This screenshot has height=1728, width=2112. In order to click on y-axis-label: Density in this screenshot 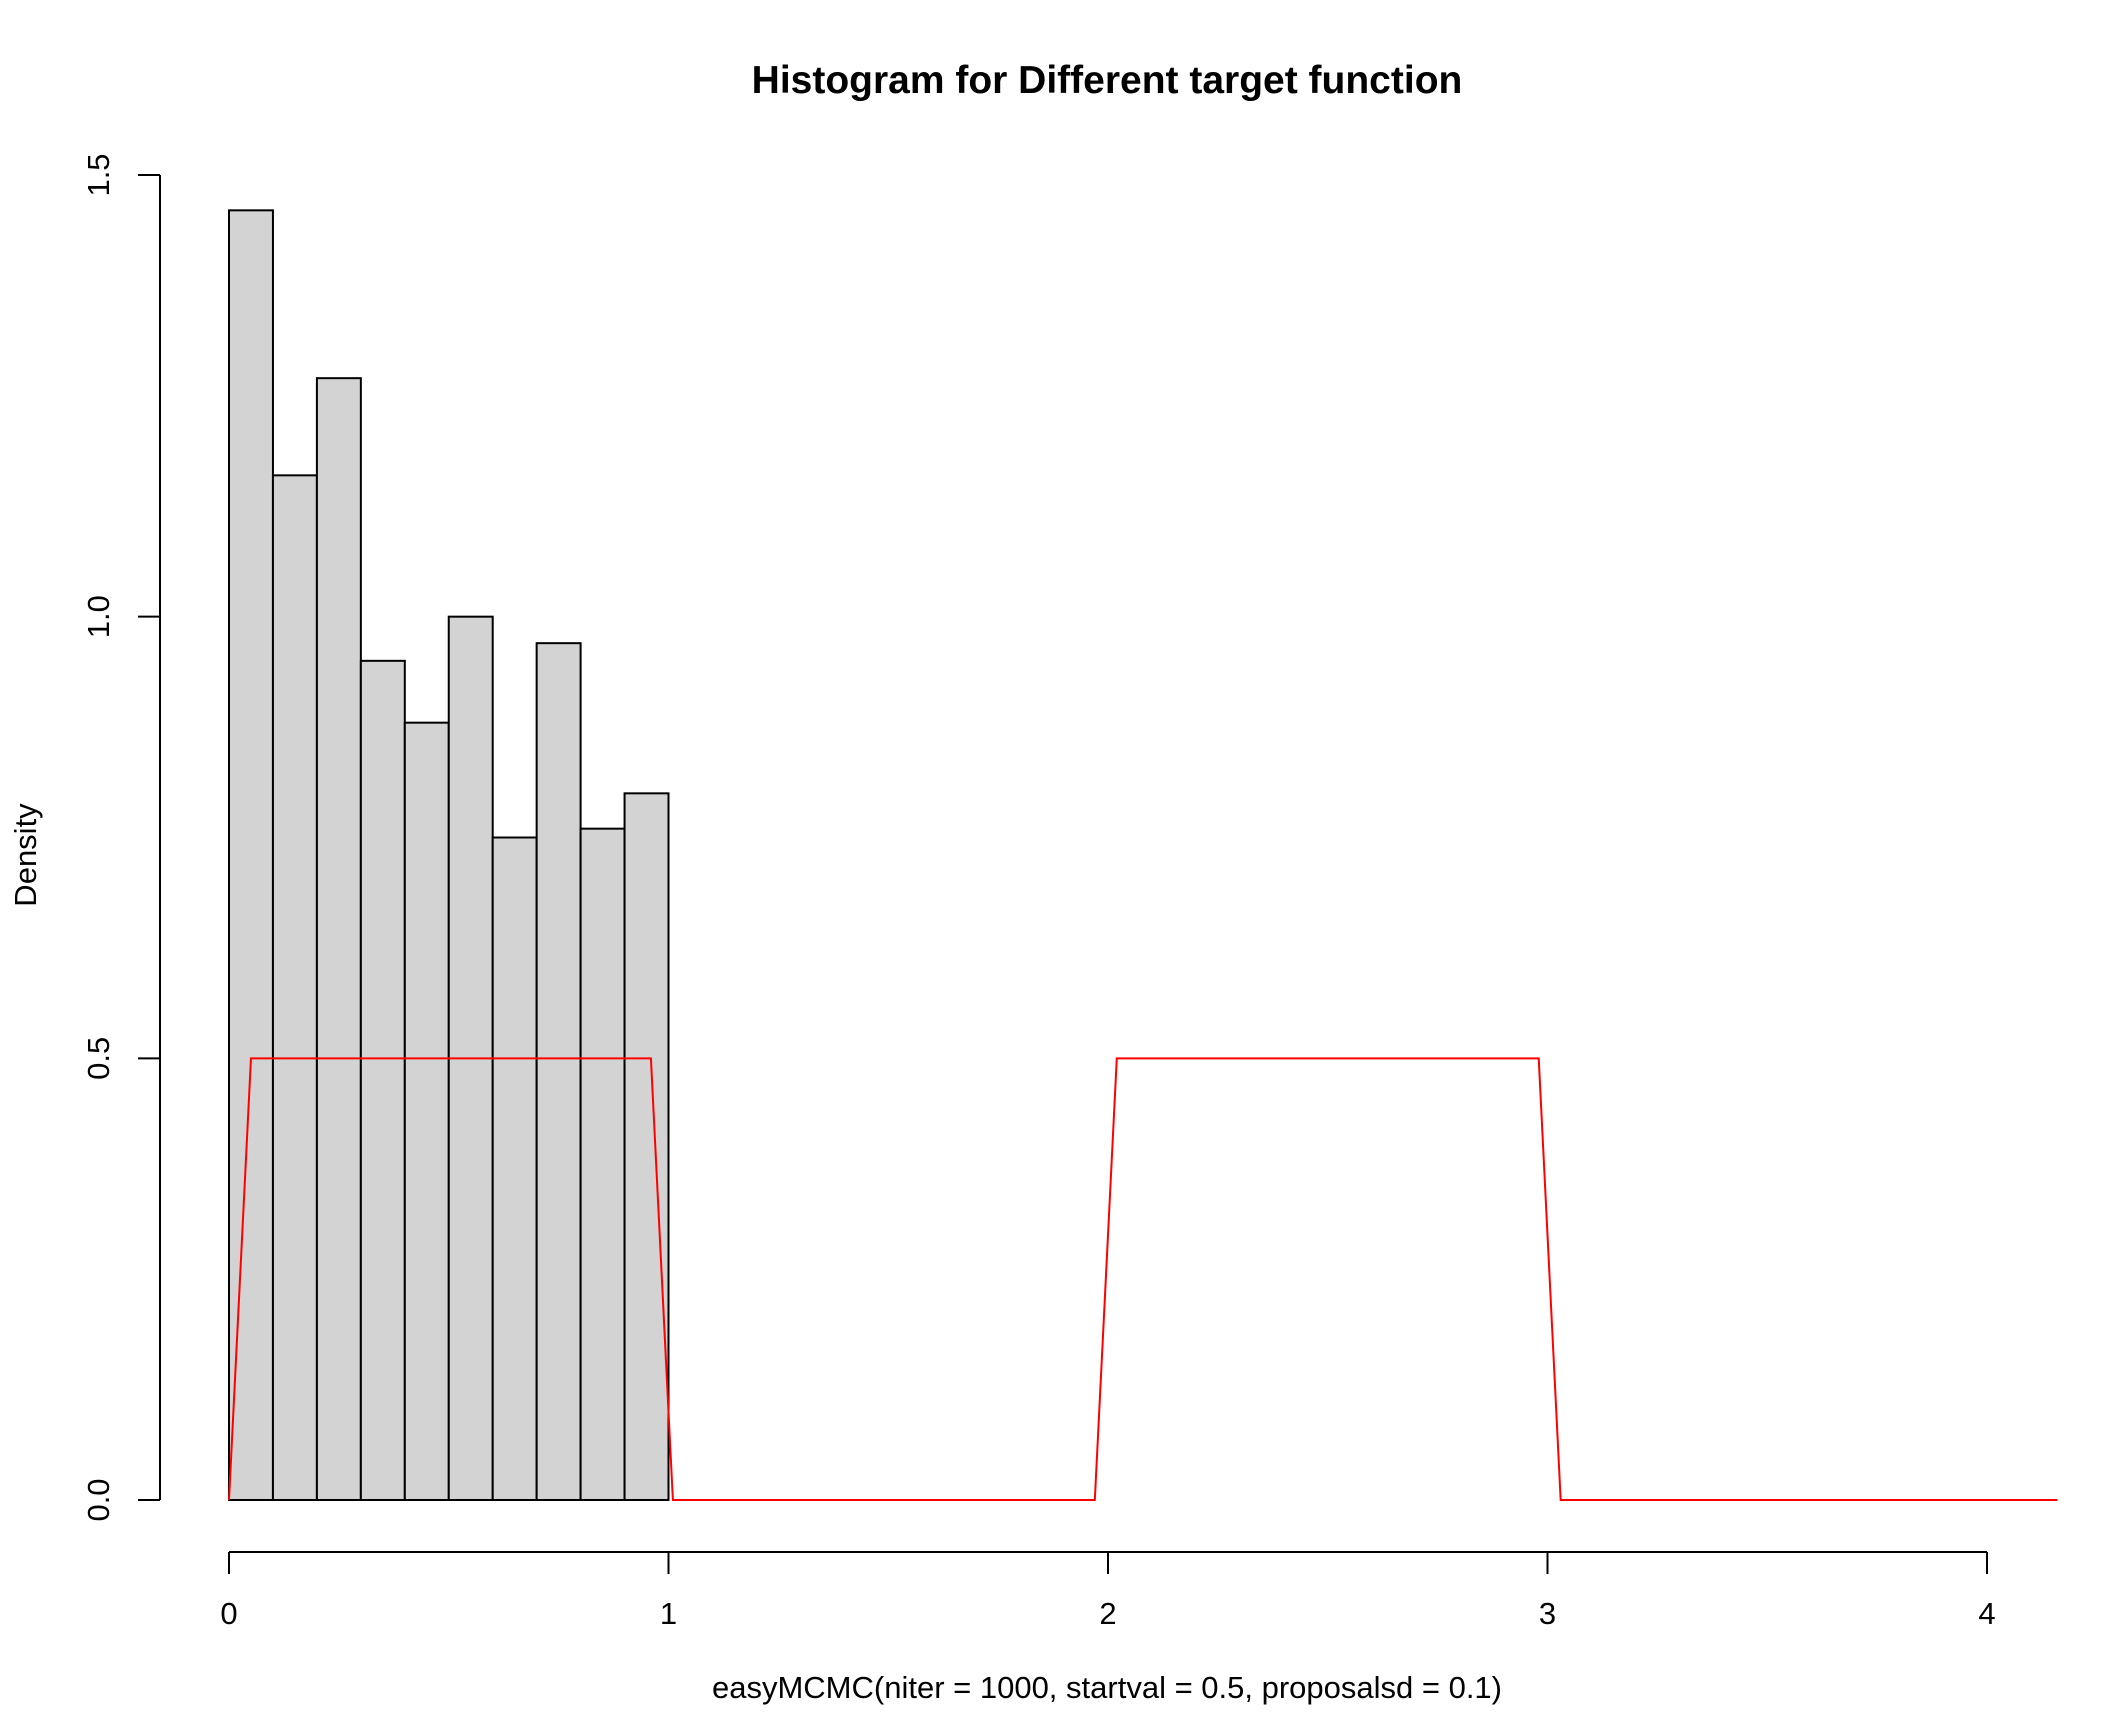, I will do `click(25, 855)`.